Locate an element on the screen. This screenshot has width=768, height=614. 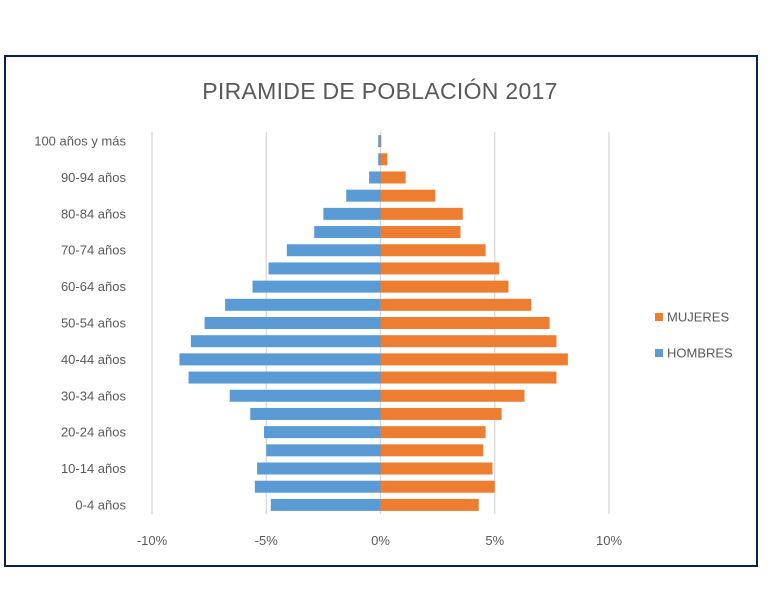
legend-label-hombres: HOMBRES is located at coordinates (700, 353).